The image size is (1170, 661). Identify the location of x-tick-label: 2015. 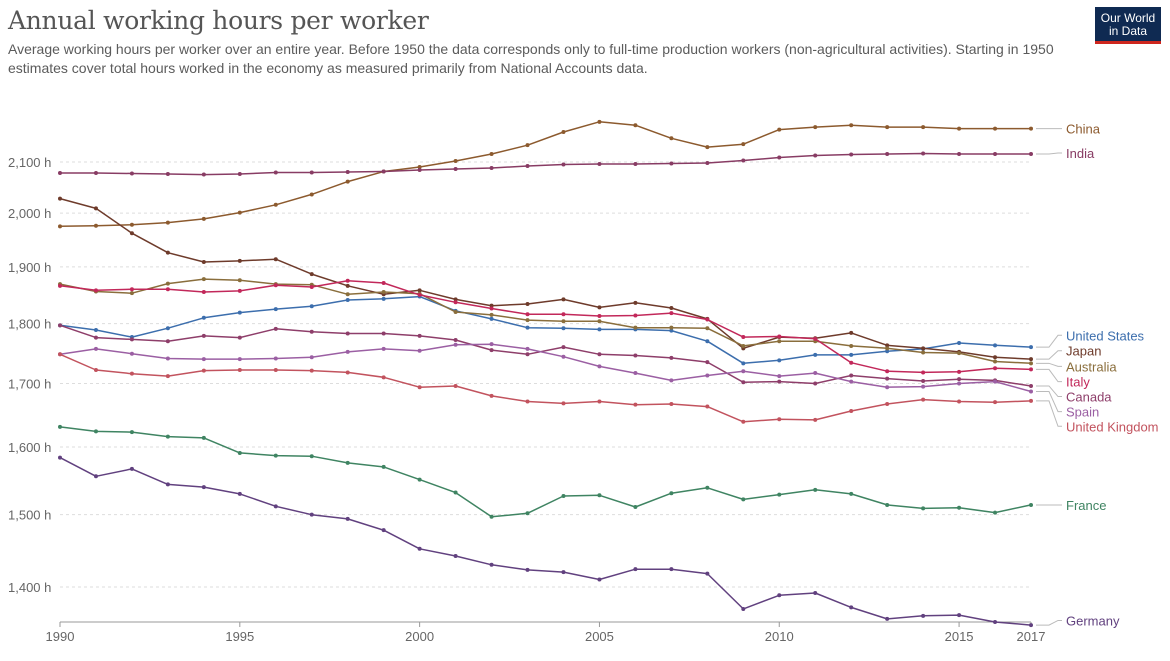
(959, 636).